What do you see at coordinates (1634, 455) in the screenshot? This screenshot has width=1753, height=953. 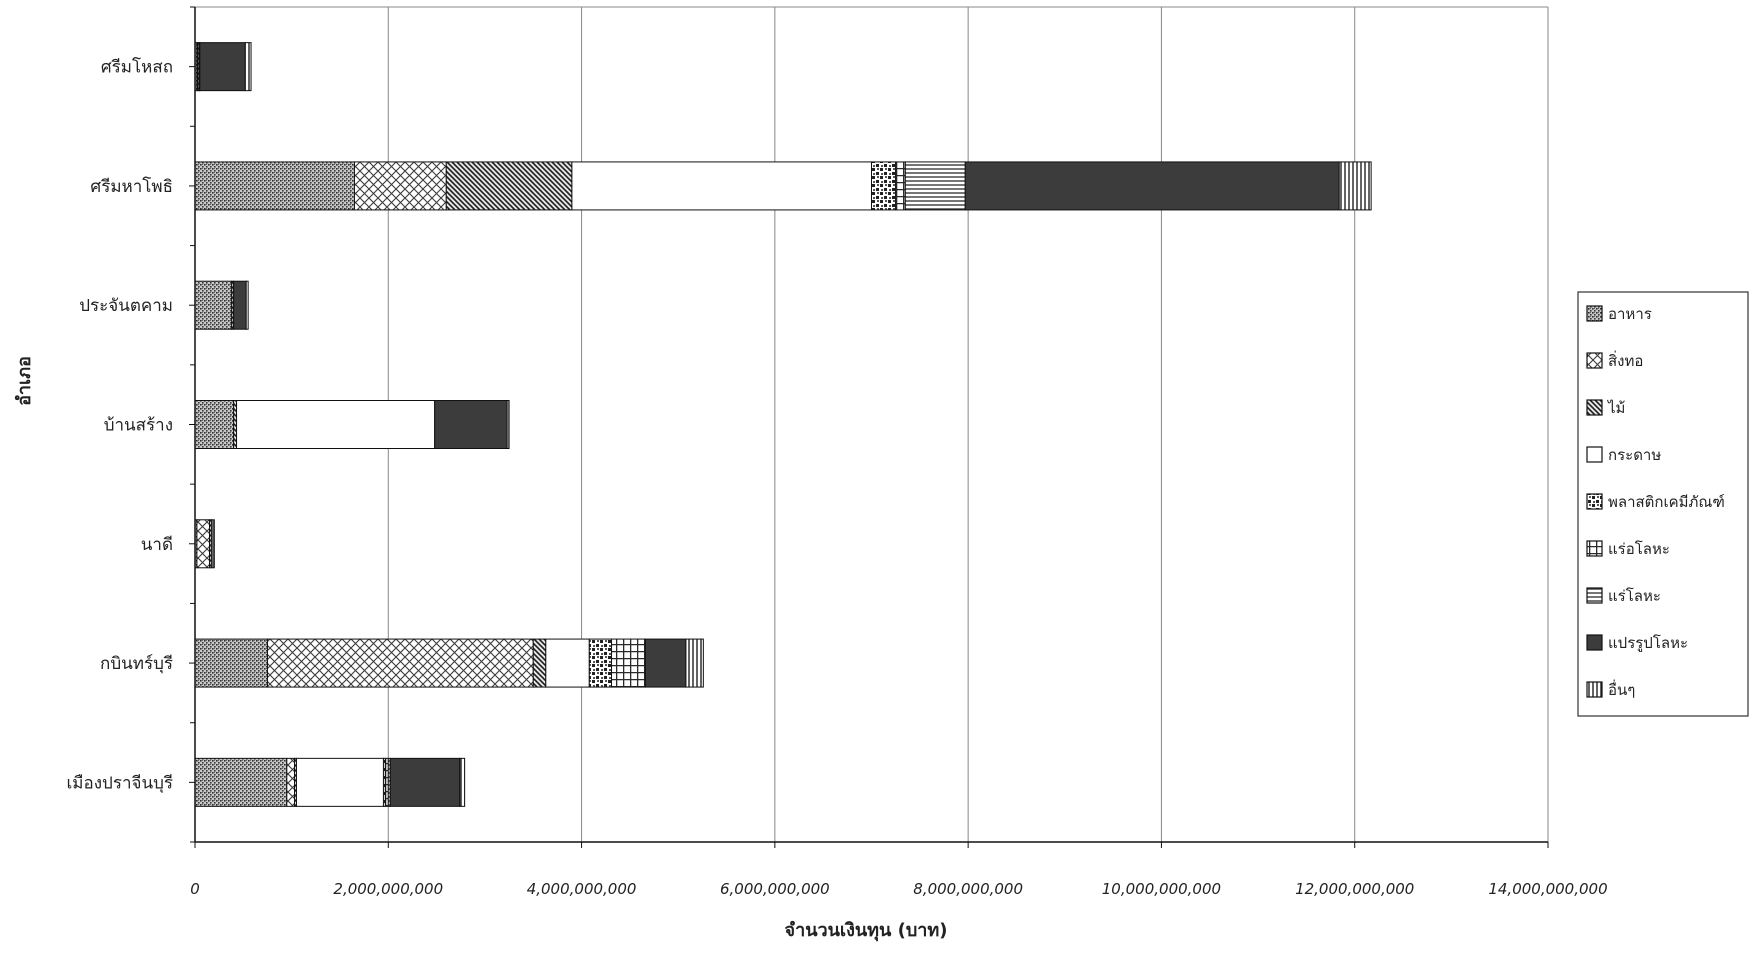 I see `legend-label: กระดาษ` at bounding box center [1634, 455].